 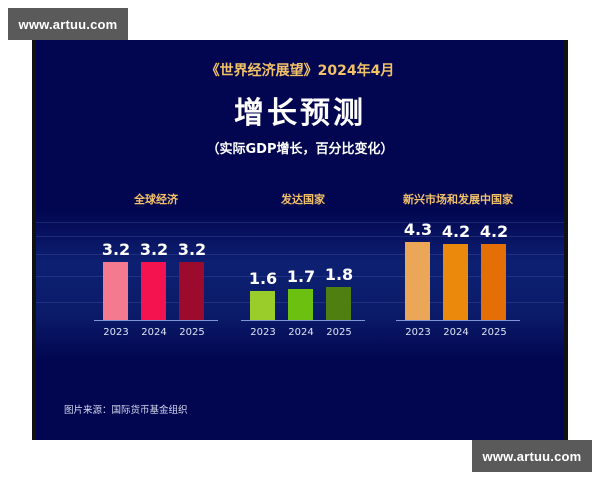 I want to click on bar-value-label: 1.6, so click(x=263, y=278).